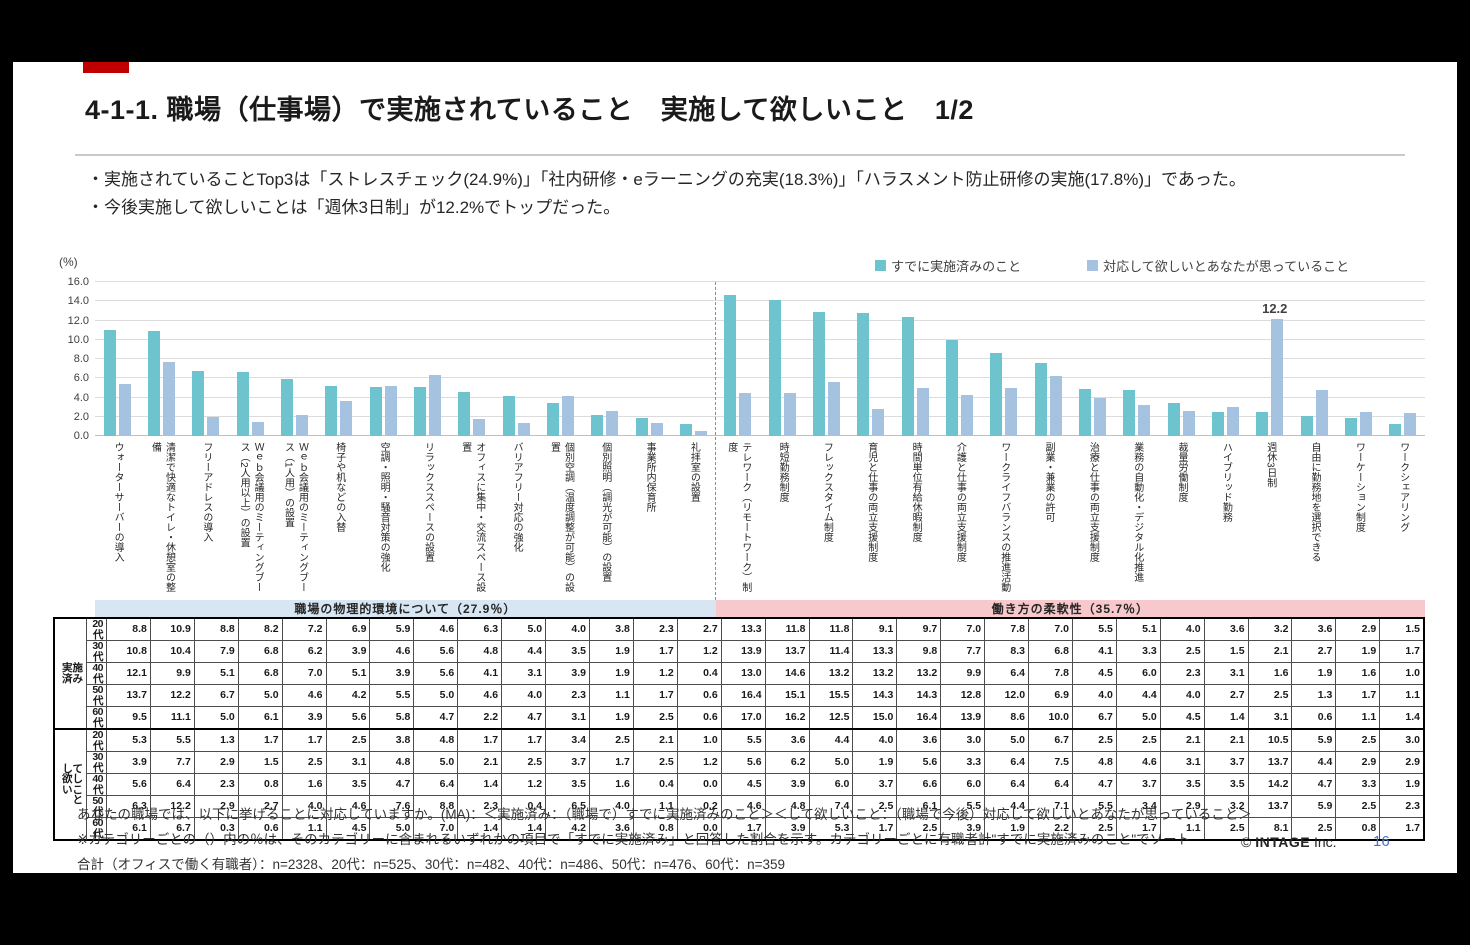 The width and height of the screenshot is (1470, 945). What do you see at coordinates (1050, 651) in the screenshot?
I see `table-cell: 6.8` at bounding box center [1050, 651].